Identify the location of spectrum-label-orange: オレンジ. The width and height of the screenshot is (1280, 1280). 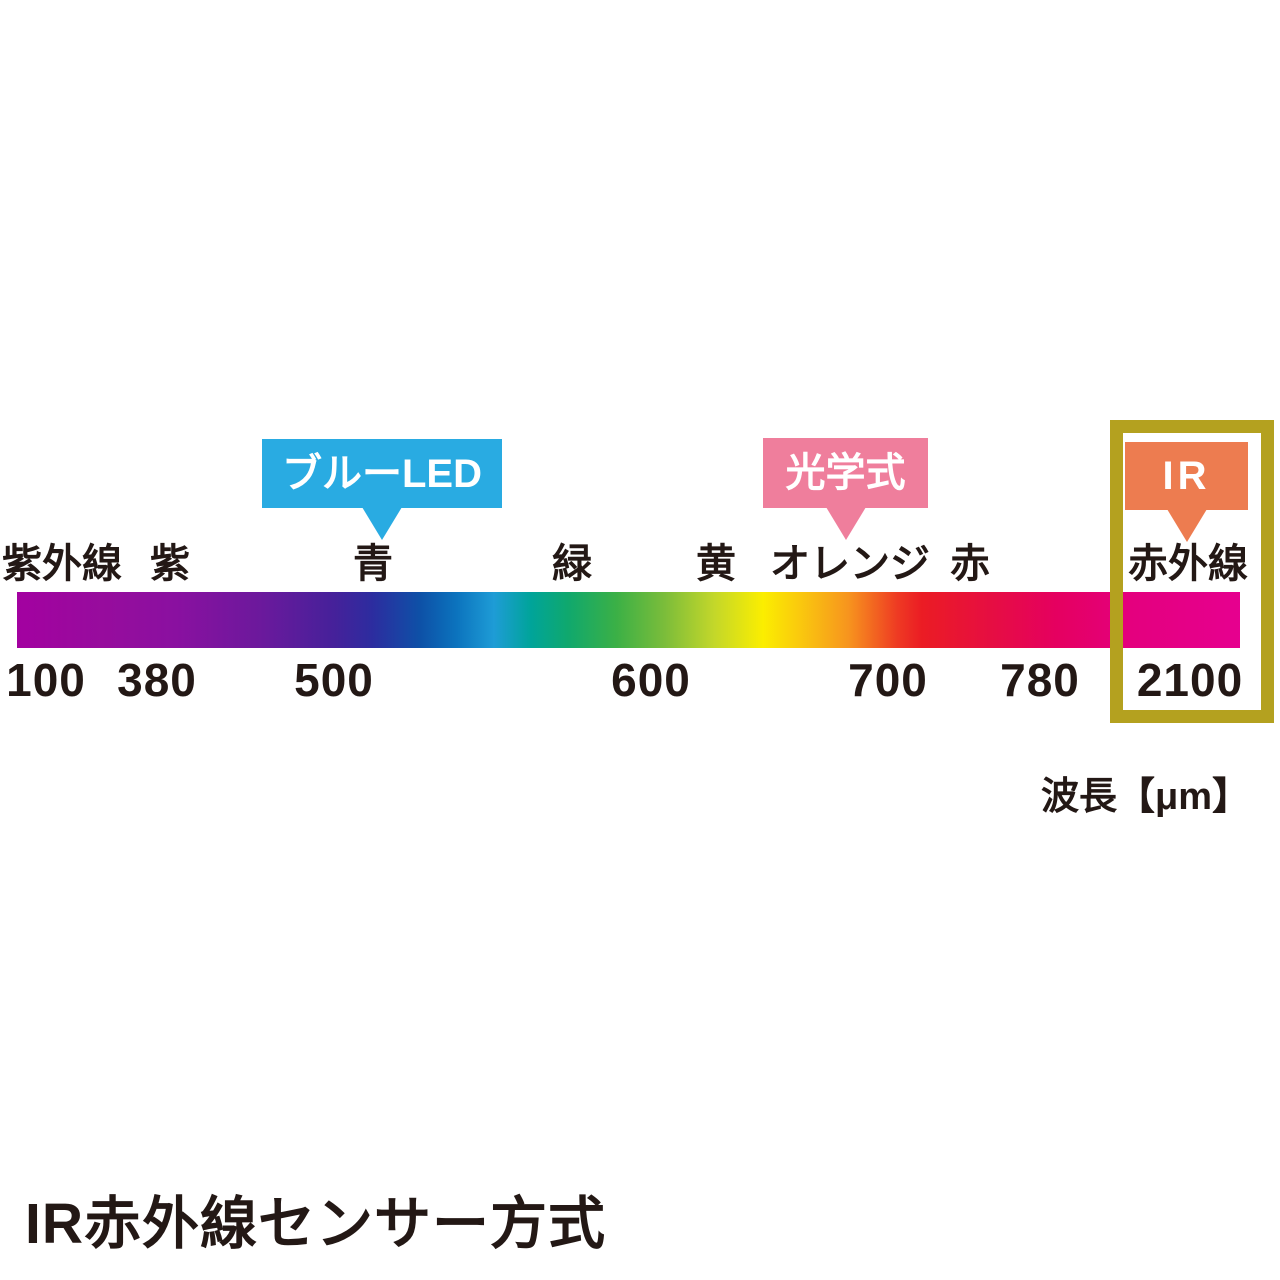
(850, 564).